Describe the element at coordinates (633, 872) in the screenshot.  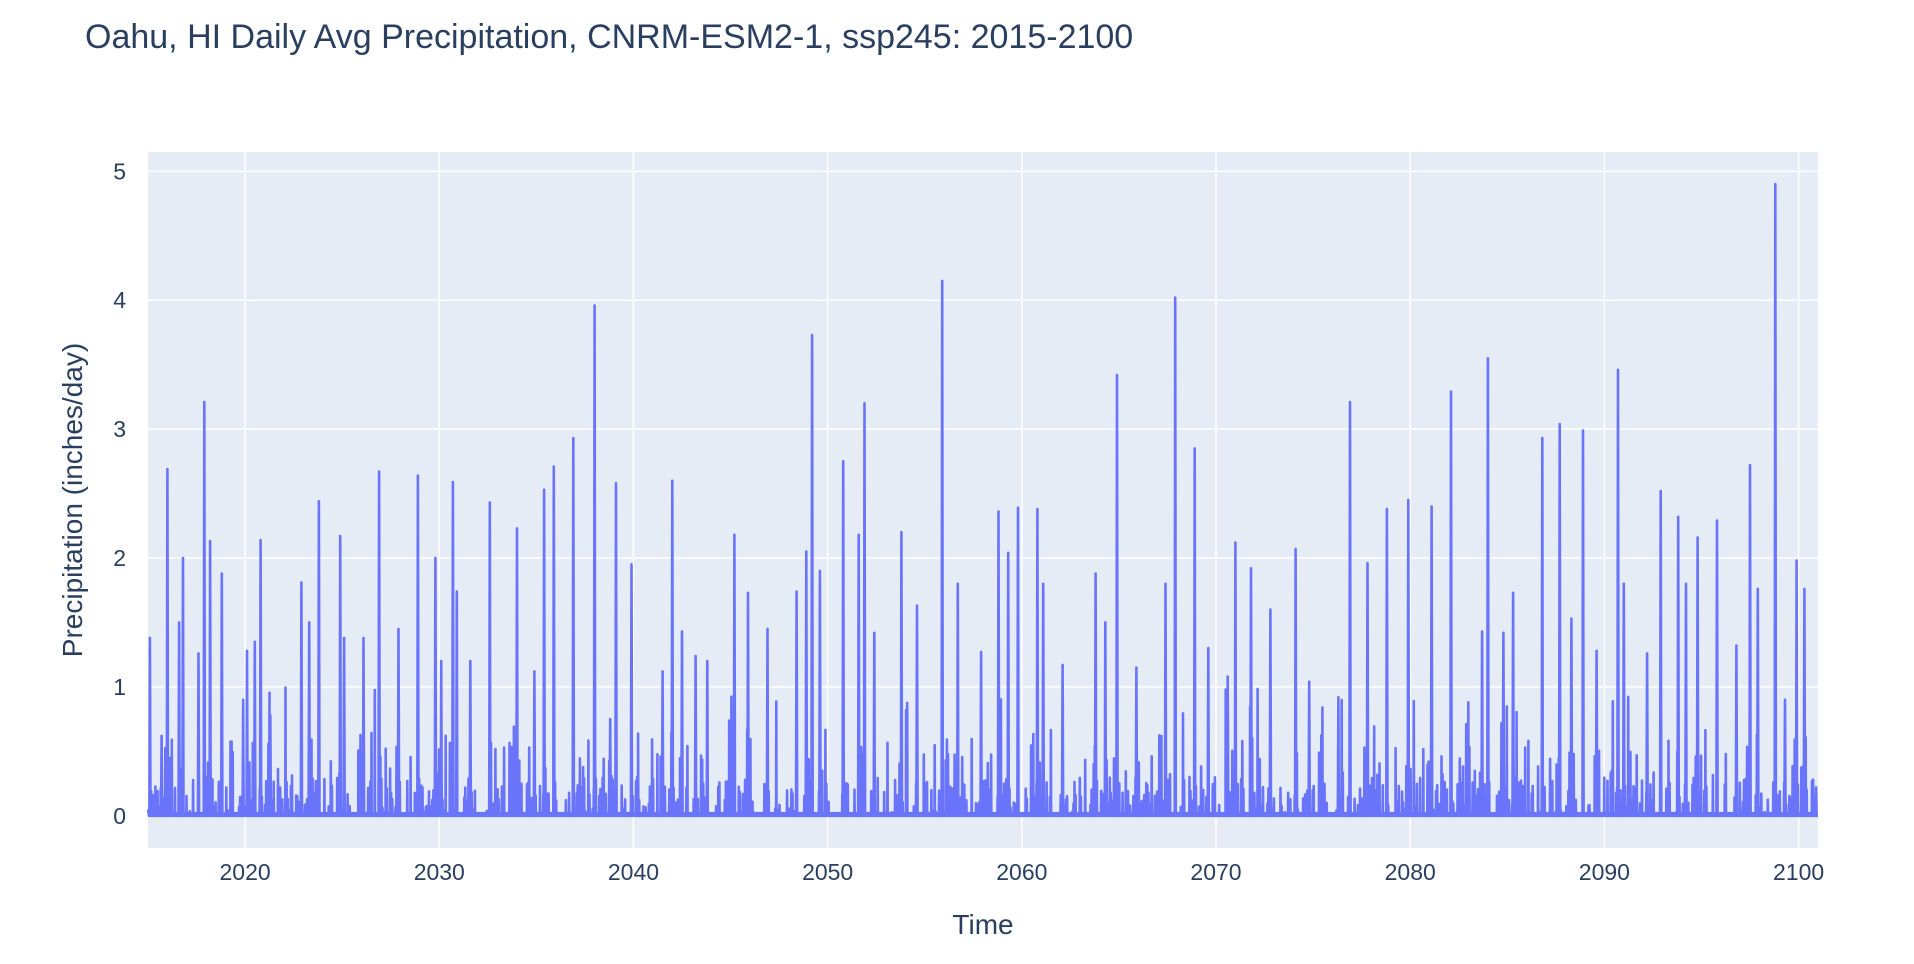
I see `x-tick-label: 2040` at that location.